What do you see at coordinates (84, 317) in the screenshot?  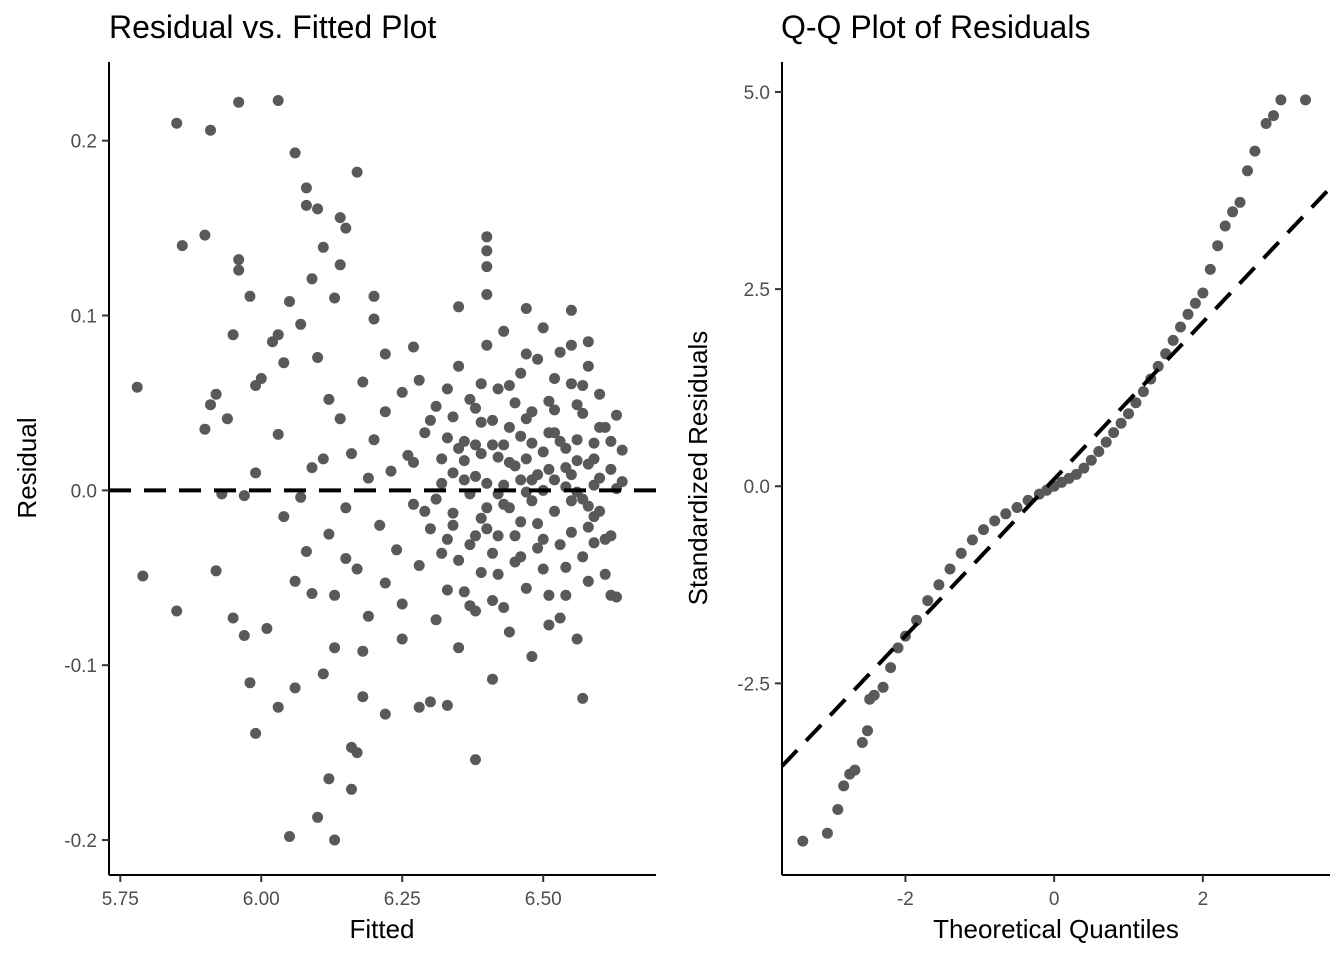 I see `y-tick-label: 0.1` at bounding box center [84, 317].